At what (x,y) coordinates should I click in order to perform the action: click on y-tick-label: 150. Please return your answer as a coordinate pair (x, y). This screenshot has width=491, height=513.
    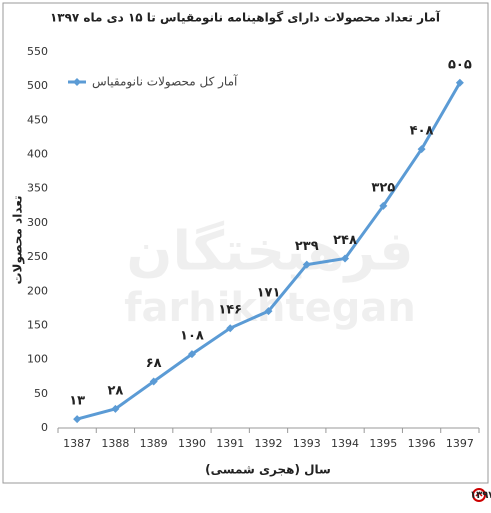
    Looking at the image, I should click on (37, 324).